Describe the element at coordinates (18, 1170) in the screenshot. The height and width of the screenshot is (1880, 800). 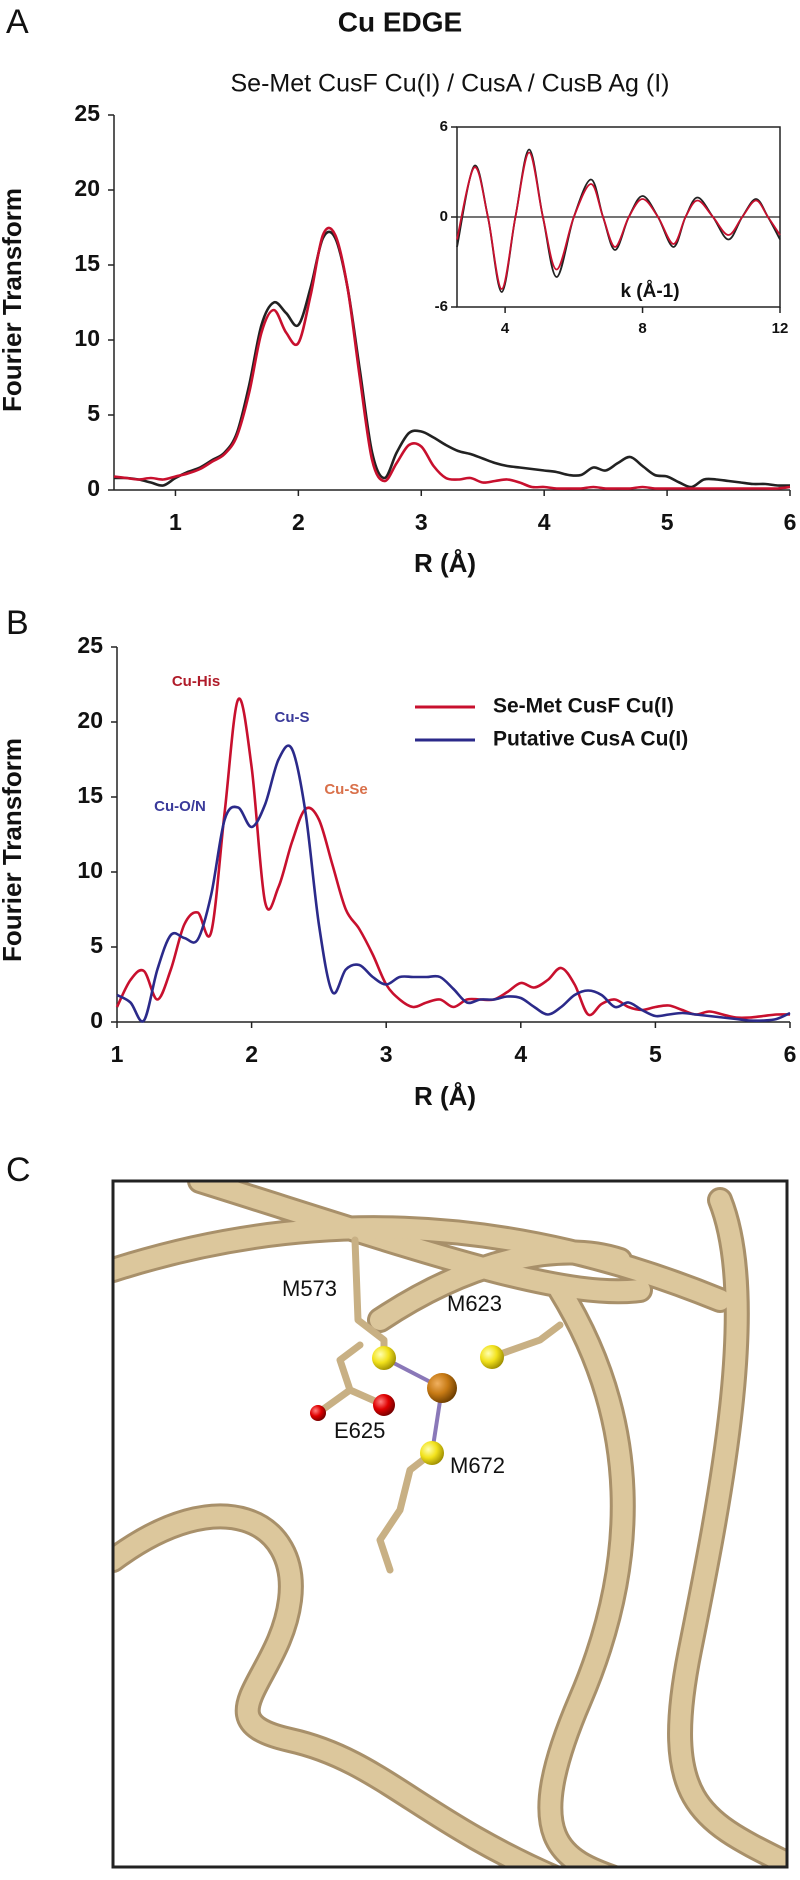
I see `panel-label: C` at that location.